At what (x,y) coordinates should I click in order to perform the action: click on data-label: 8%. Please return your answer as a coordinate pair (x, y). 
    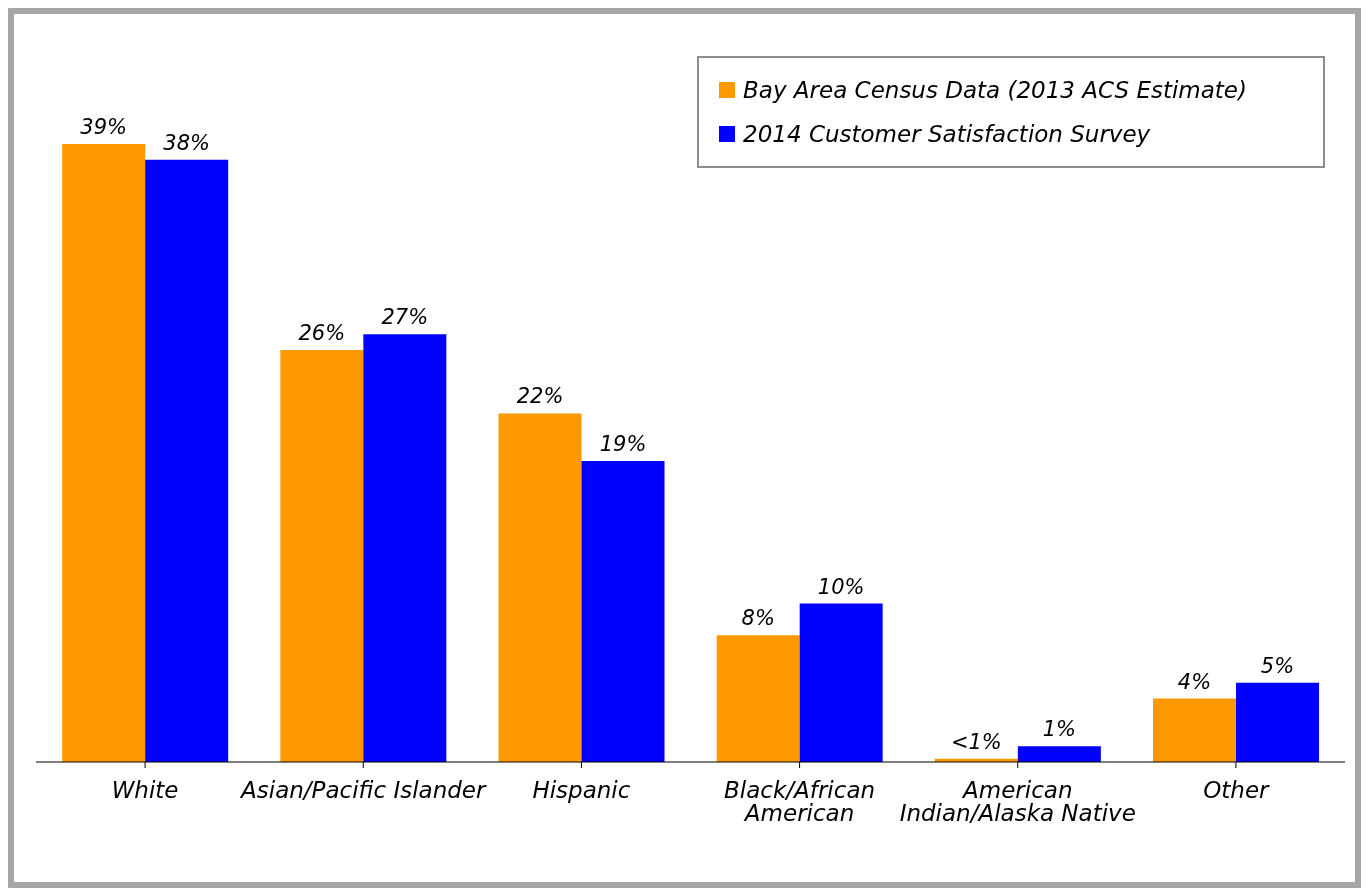
    Looking at the image, I should click on (758, 618).